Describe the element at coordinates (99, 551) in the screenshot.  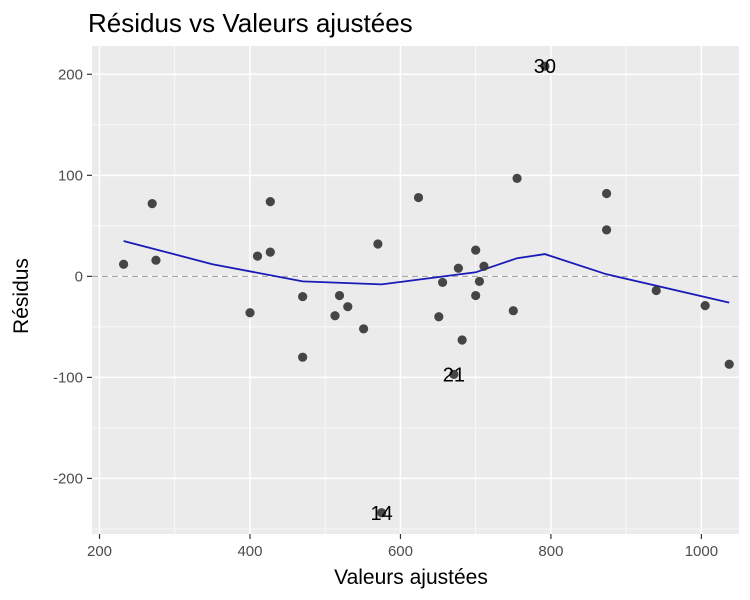
I see `x-tick-label: 200` at that location.